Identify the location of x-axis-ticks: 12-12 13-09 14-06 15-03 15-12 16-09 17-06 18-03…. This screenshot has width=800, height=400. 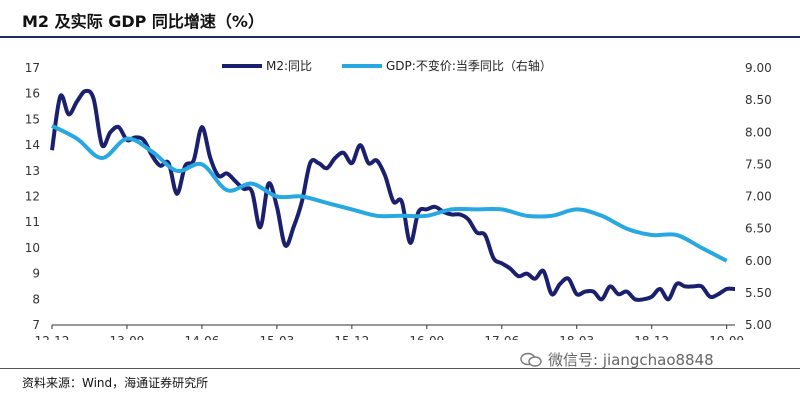
(389, 332).